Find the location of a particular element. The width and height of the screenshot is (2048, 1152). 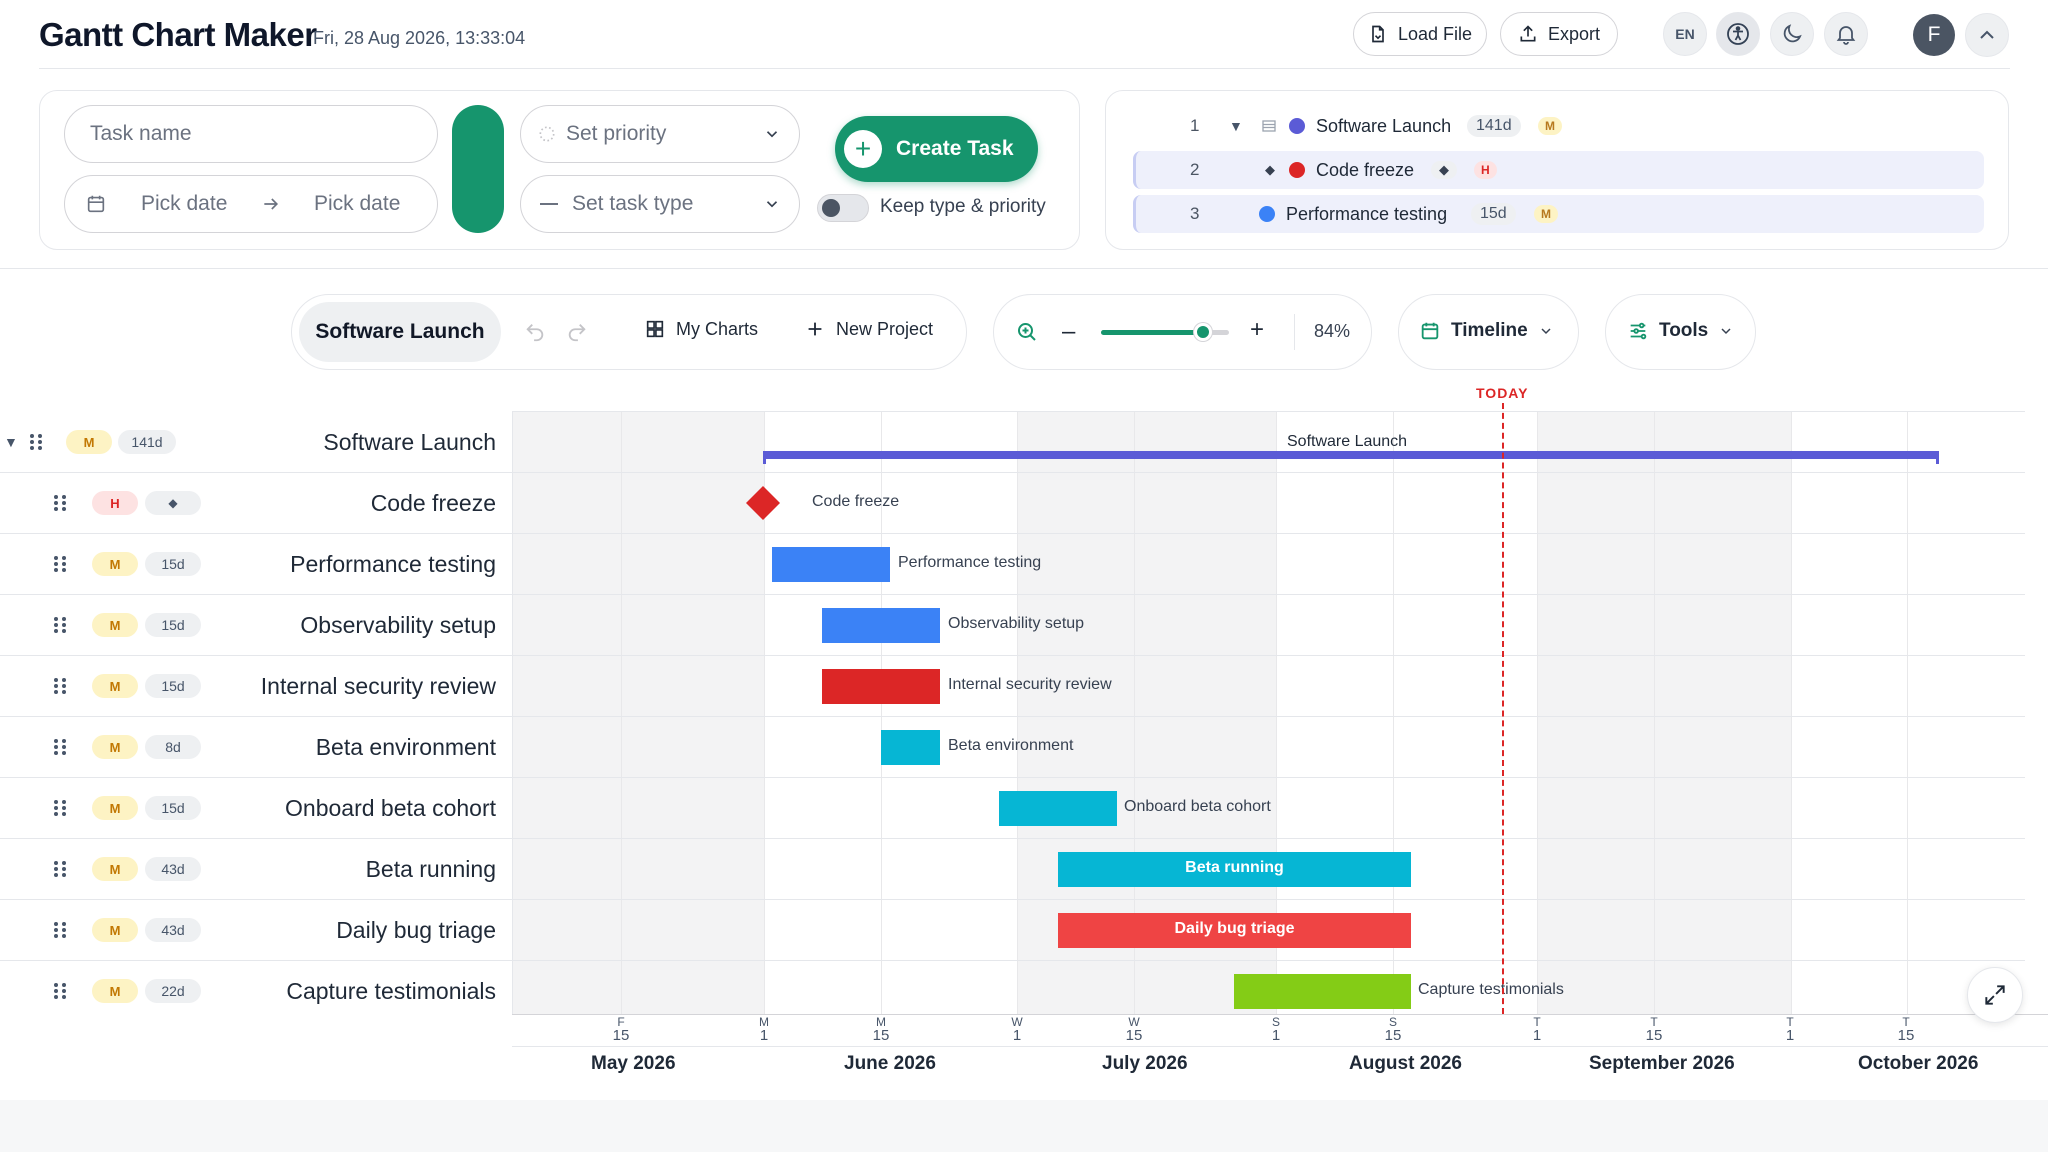

zoom-in-button: + is located at coordinates (1257, 329).